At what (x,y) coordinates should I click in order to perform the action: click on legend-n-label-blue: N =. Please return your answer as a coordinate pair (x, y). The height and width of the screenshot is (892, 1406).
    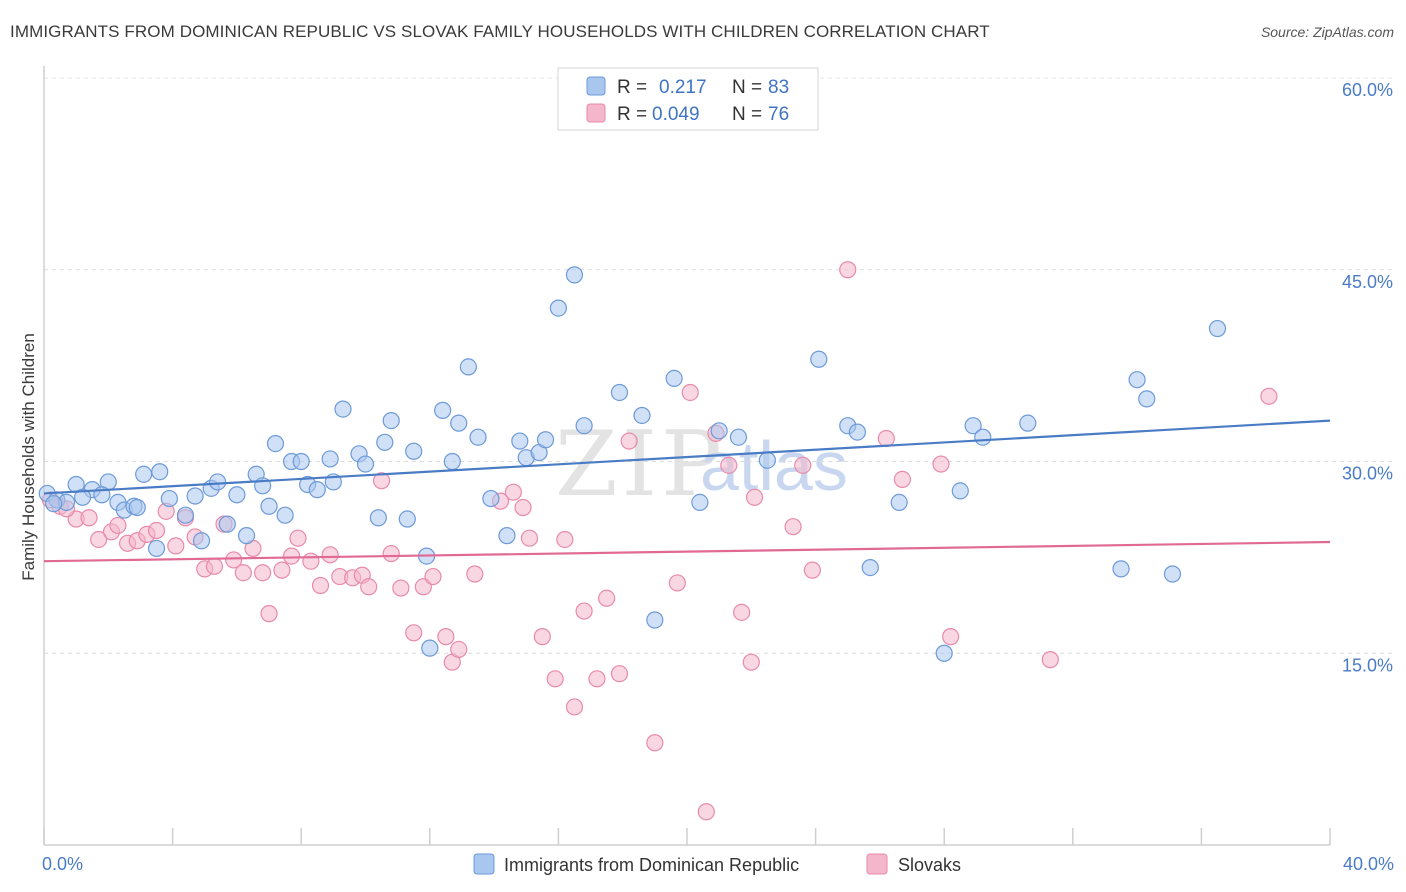
    Looking at the image, I should click on (747, 87).